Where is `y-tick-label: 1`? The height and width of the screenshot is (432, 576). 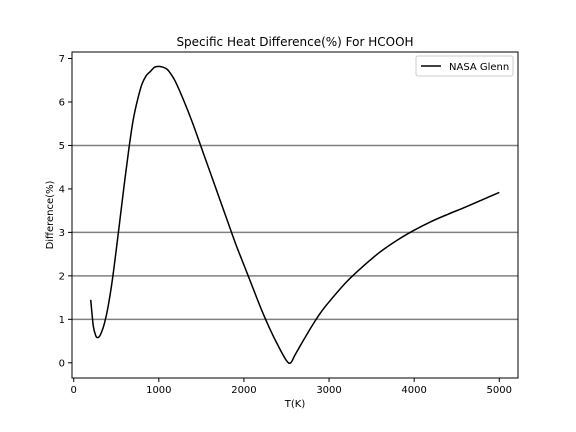
y-tick-label: 1 is located at coordinates (62, 320).